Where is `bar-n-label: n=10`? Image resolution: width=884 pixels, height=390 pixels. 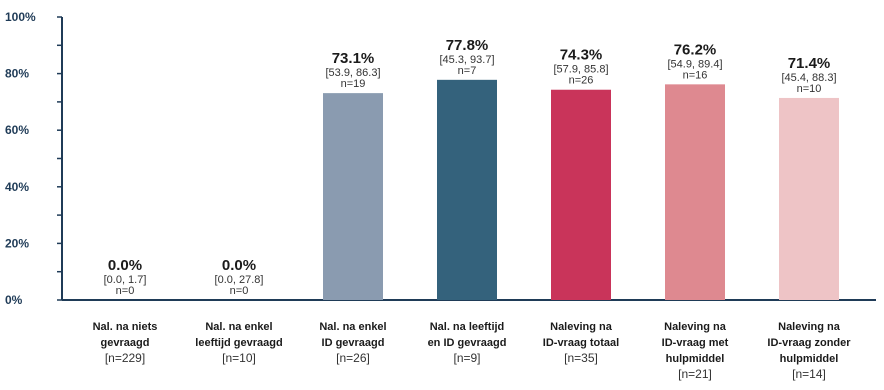
bar-n-label: n=10 is located at coordinates (809, 89).